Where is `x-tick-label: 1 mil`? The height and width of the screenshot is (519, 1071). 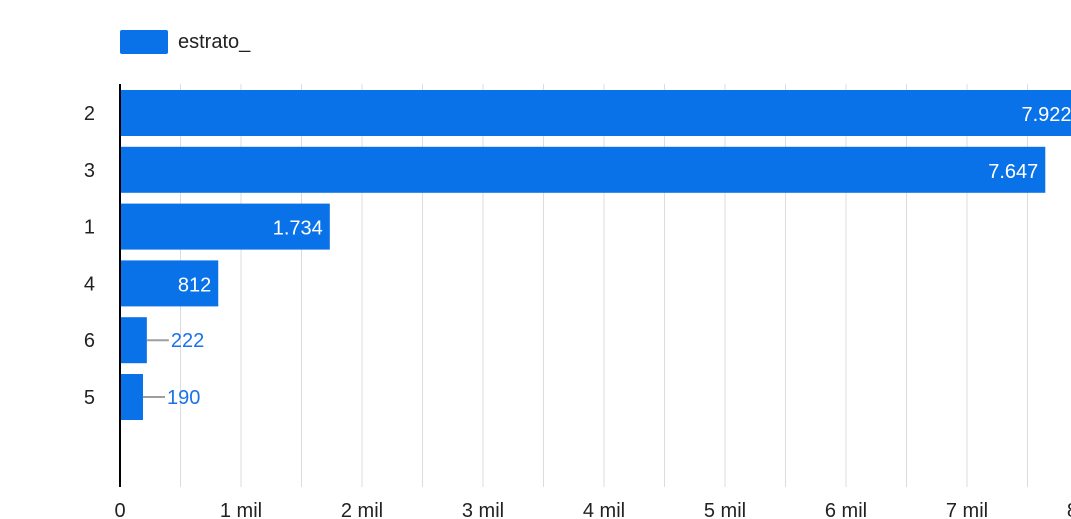 x-tick-label: 1 mil is located at coordinates (241, 509).